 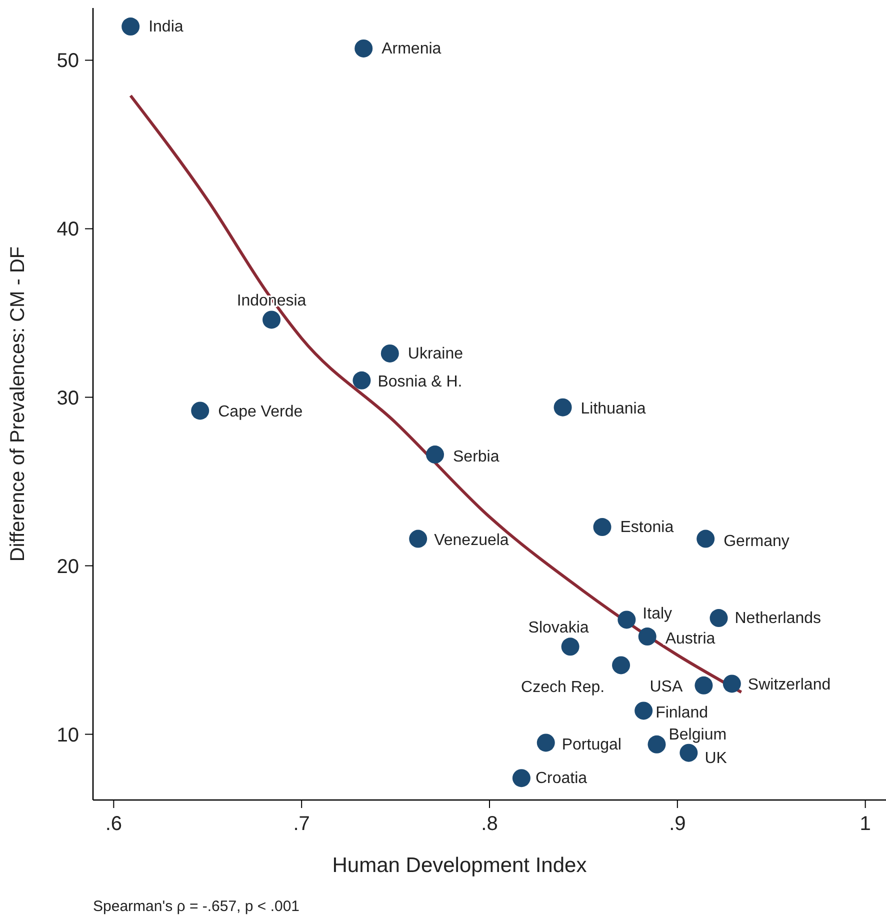 I want to click on data-label: UK, so click(x=716, y=758).